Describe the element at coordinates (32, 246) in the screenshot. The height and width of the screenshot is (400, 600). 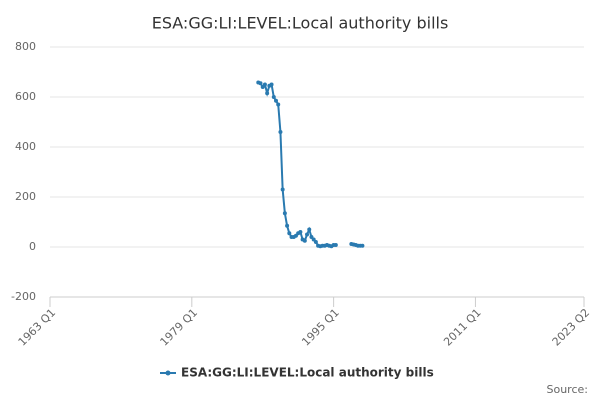
I see `y-tick-label: 0` at that location.